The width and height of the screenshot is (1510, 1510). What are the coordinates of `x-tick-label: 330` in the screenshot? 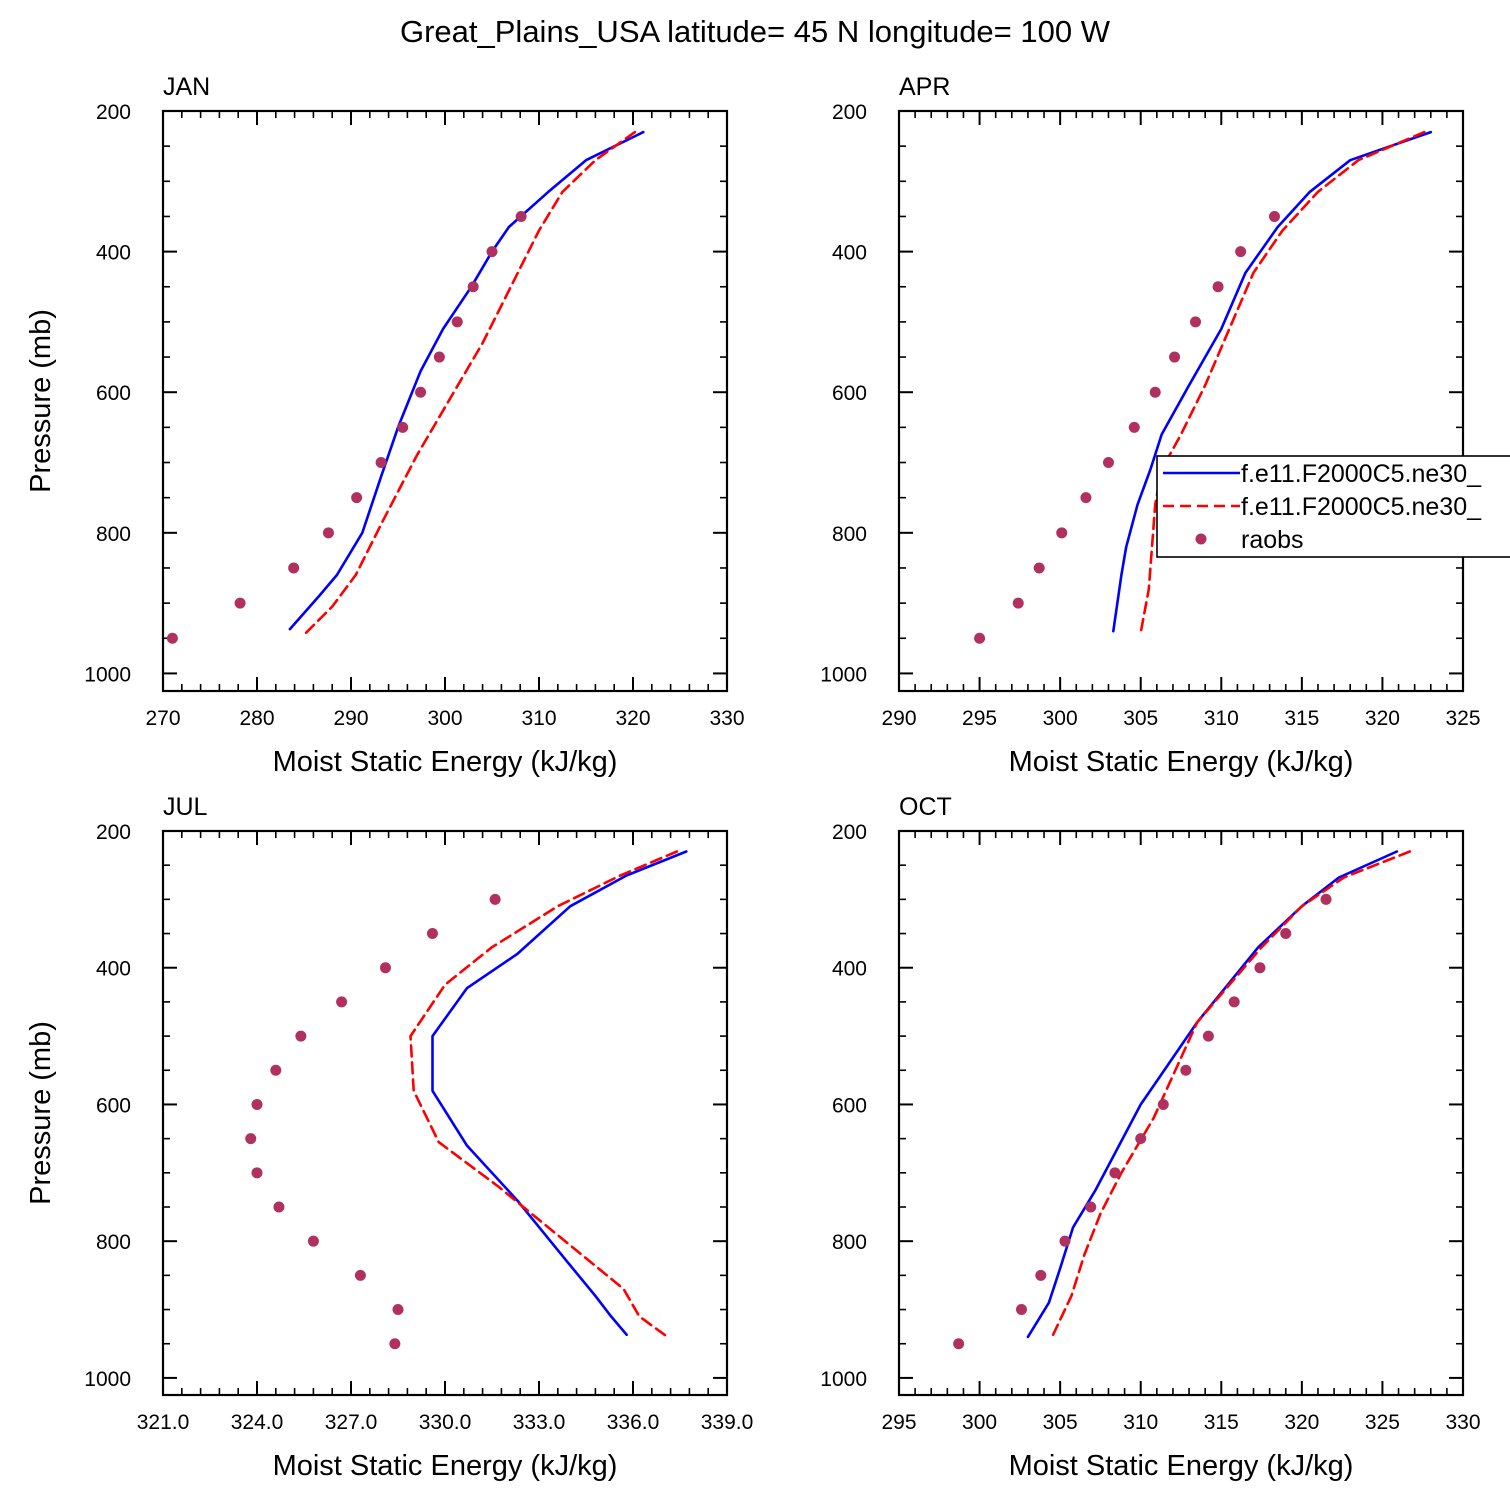 It's located at (726, 718).